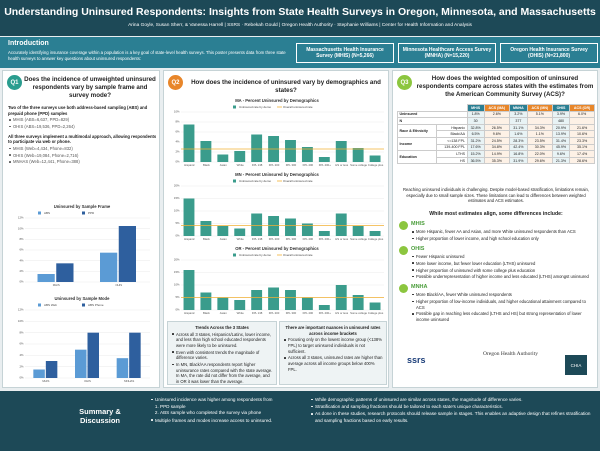  What do you see at coordinates (452, 134) in the screenshot?
I see `row-label: Black/AA` at bounding box center [452, 134].